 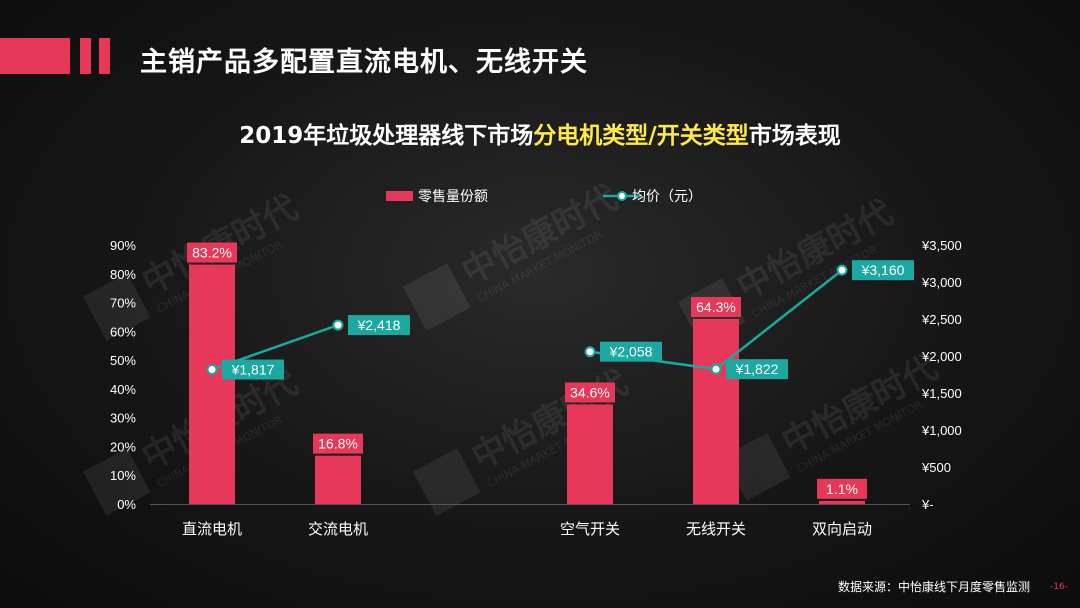 I want to click on legend-line-label: 均价（元）, so click(x=667, y=197).